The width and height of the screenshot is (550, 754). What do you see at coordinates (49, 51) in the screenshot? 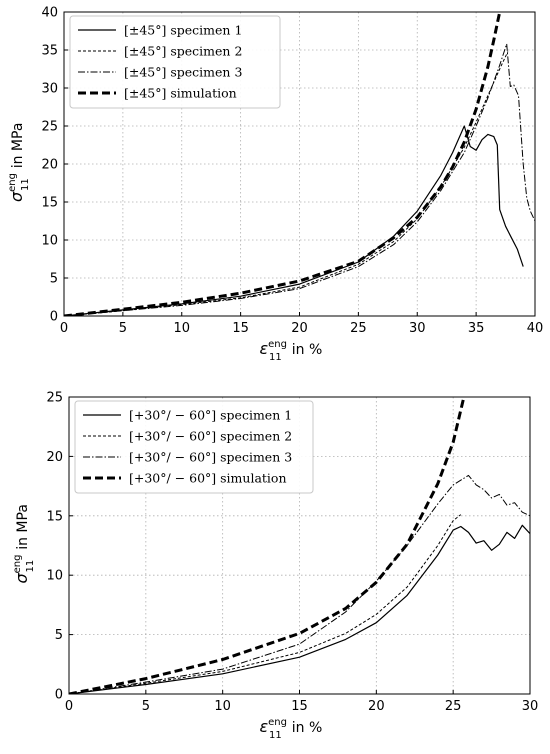
I see `y-tick-label: 35` at bounding box center [49, 51].